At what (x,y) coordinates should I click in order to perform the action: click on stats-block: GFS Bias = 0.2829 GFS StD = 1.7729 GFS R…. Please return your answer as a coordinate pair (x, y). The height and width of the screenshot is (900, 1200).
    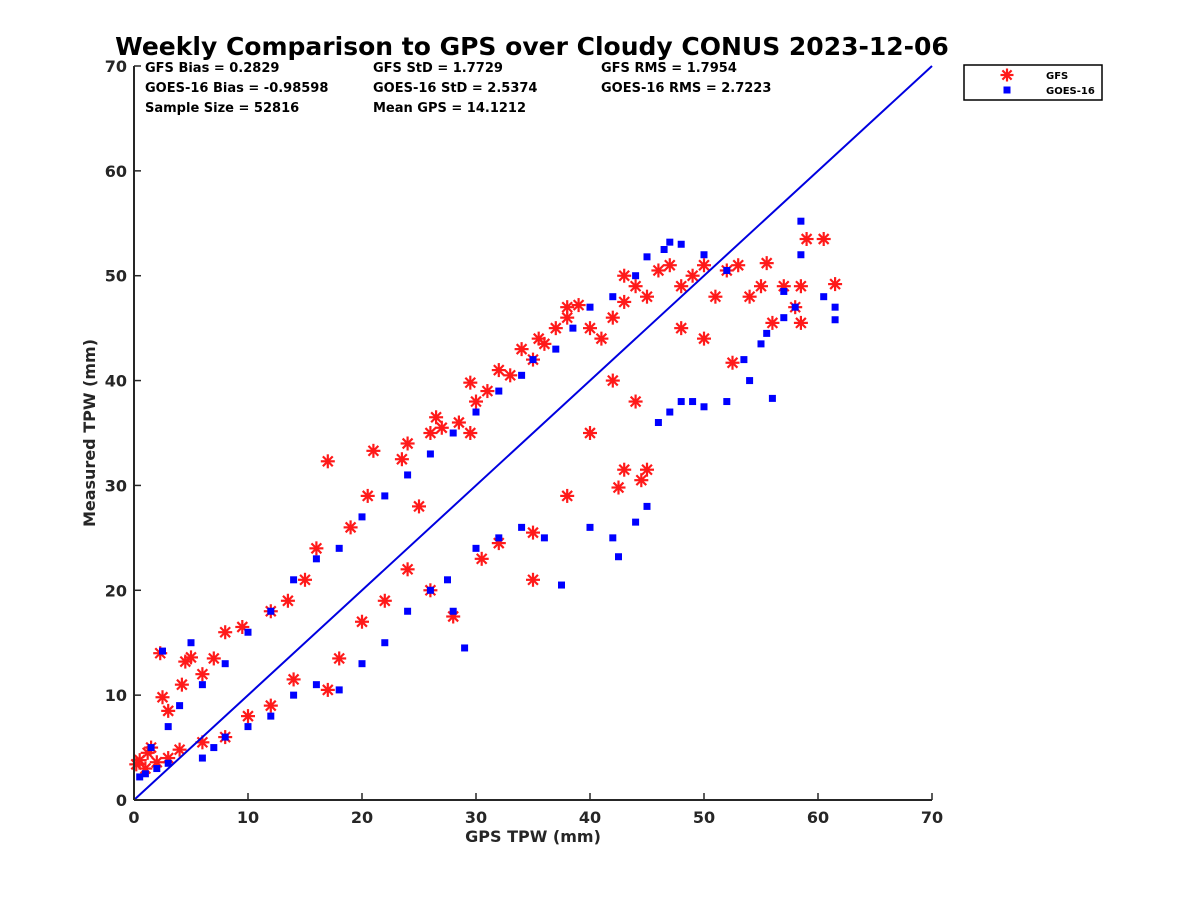
    Looking at the image, I should click on (458, 88).